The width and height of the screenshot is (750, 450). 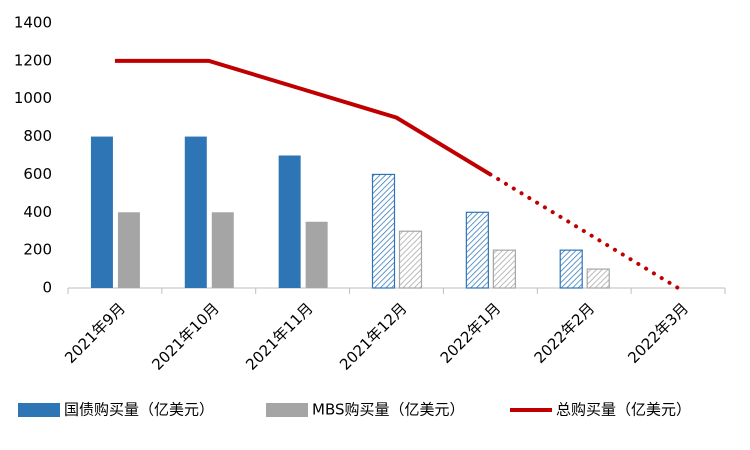 What do you see at coordinates (37, 212) in the screenshot?
I see `y-tick-label: 400` at bounding box center [37, 212].